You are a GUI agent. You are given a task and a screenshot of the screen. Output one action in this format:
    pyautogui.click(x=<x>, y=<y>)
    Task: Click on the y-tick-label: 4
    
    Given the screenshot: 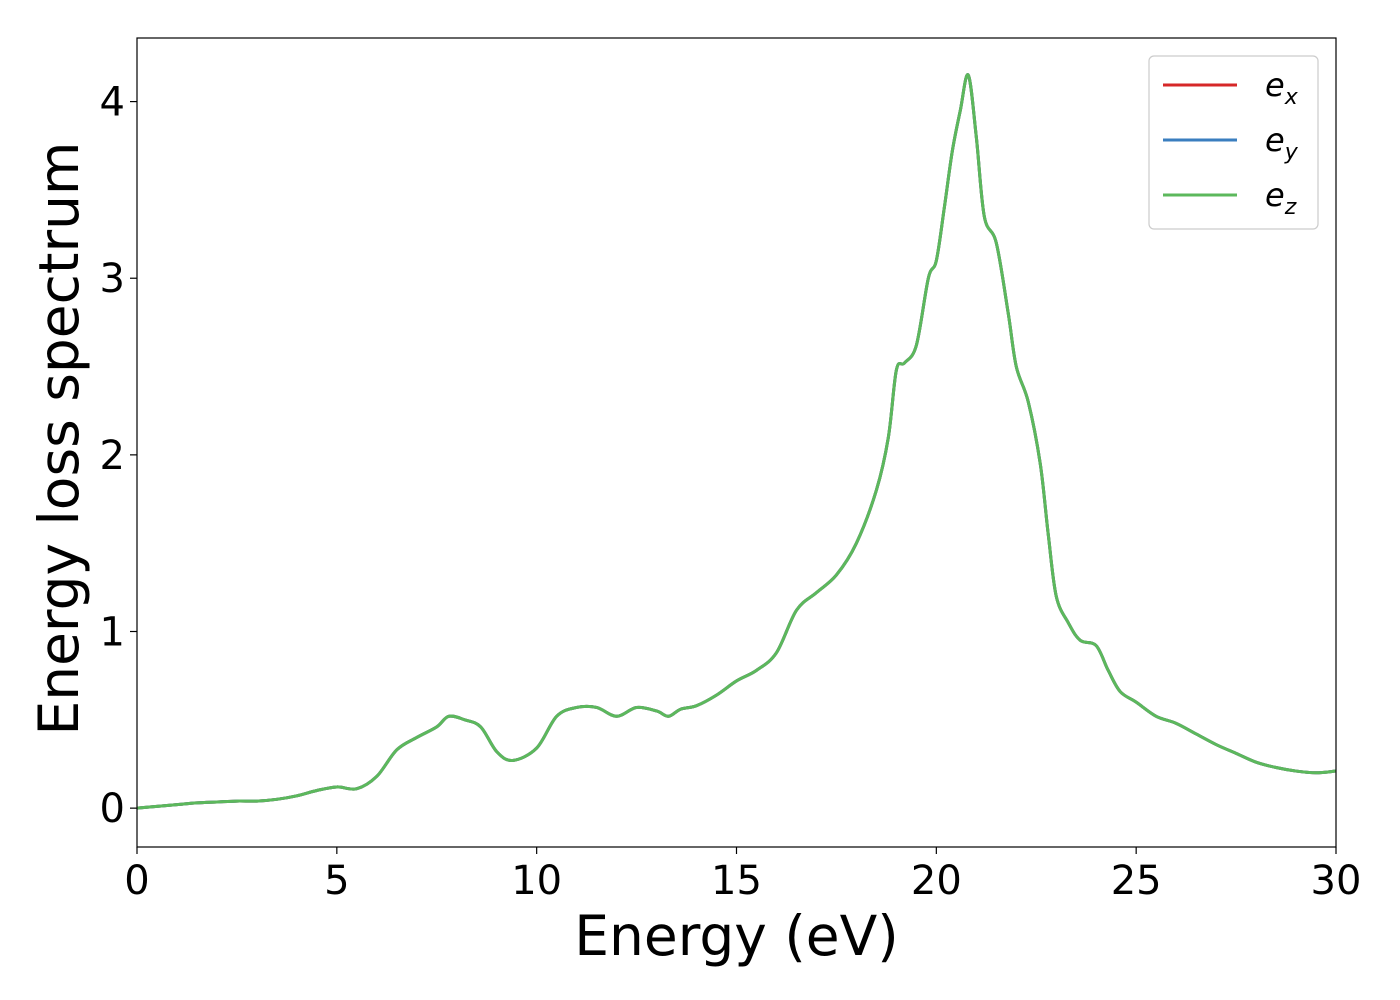 What is the action you would take?
    pyautogui.click(x=112, y=103)
    